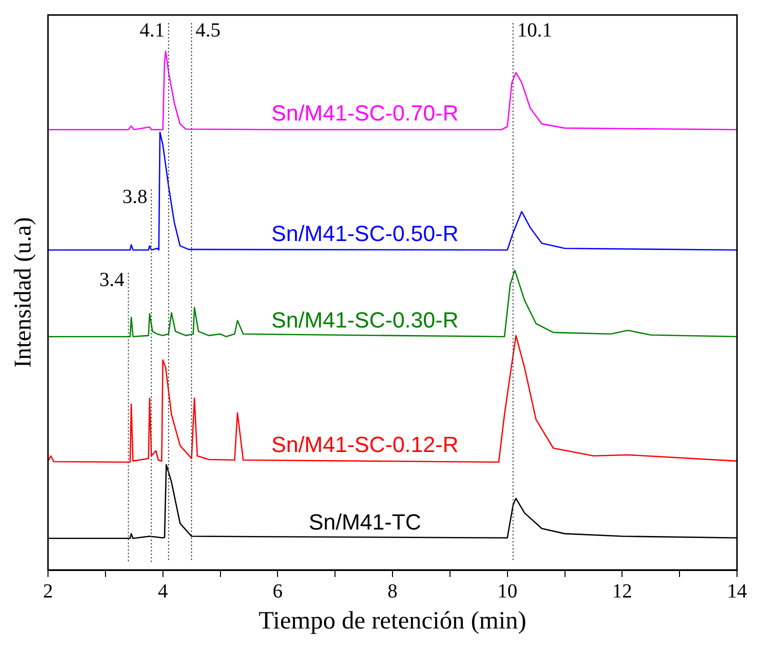 The height and width of the screenshot is (649, 758). Describe the element at coordinates (534, 30) in the screenshot. I see `ref-line-label: 10.1` at that location.